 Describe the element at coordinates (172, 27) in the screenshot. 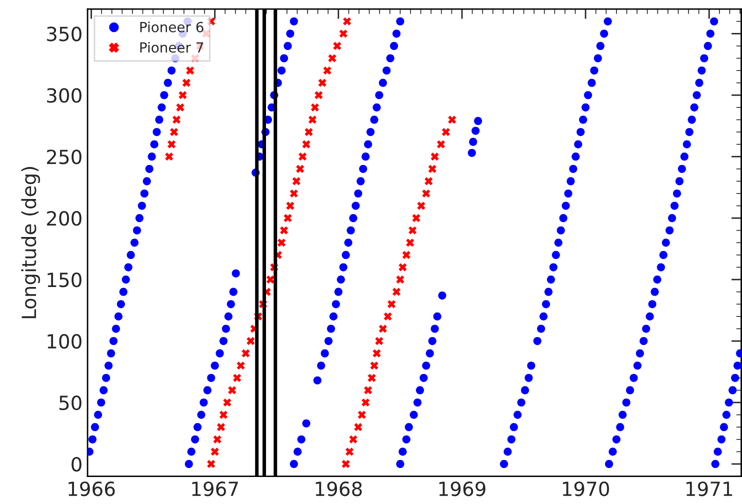

I see `legend-label: Pioneer 6` at that location.